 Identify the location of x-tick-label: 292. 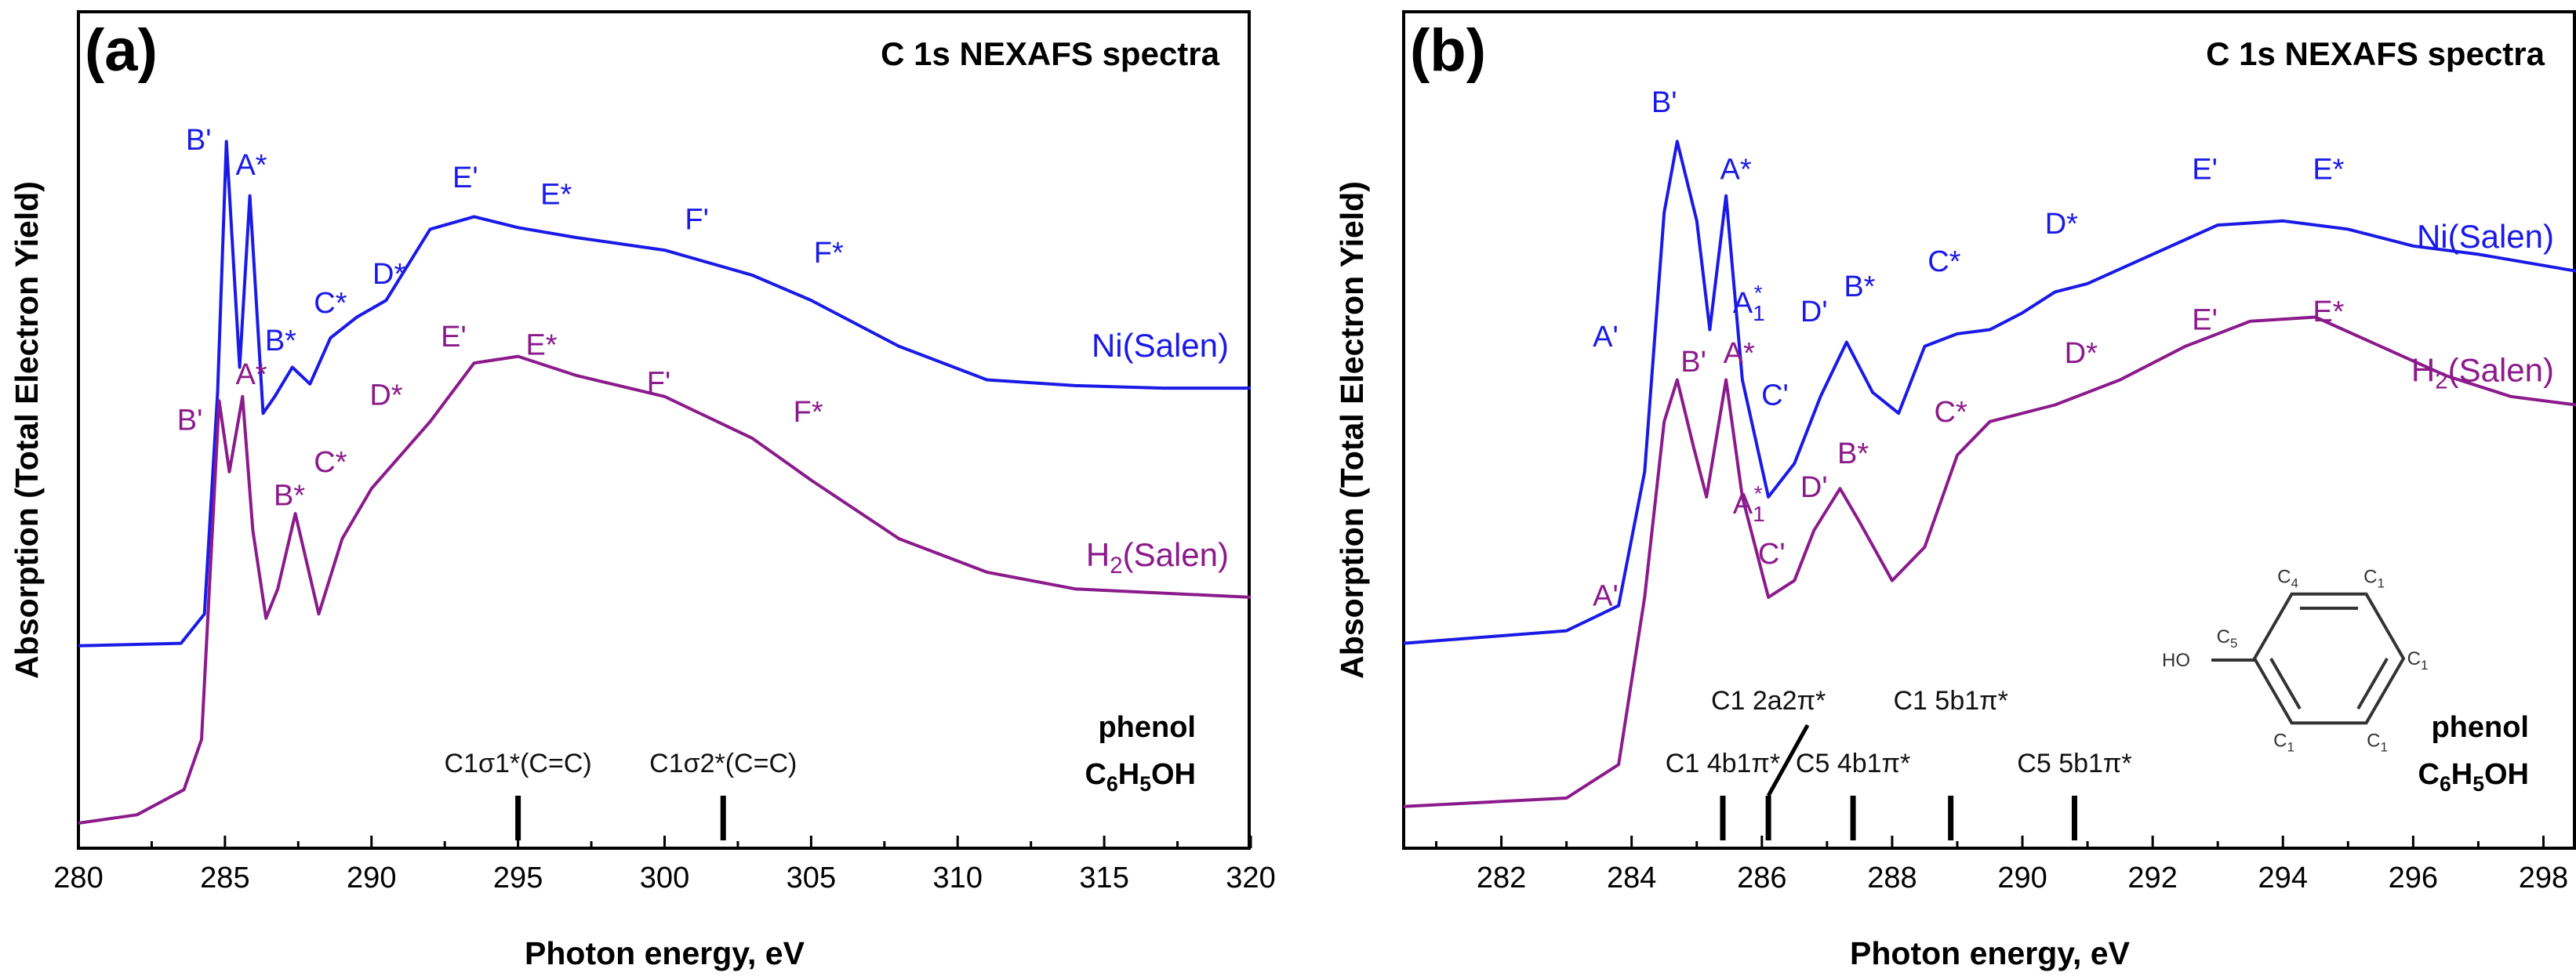
(2152, 878).